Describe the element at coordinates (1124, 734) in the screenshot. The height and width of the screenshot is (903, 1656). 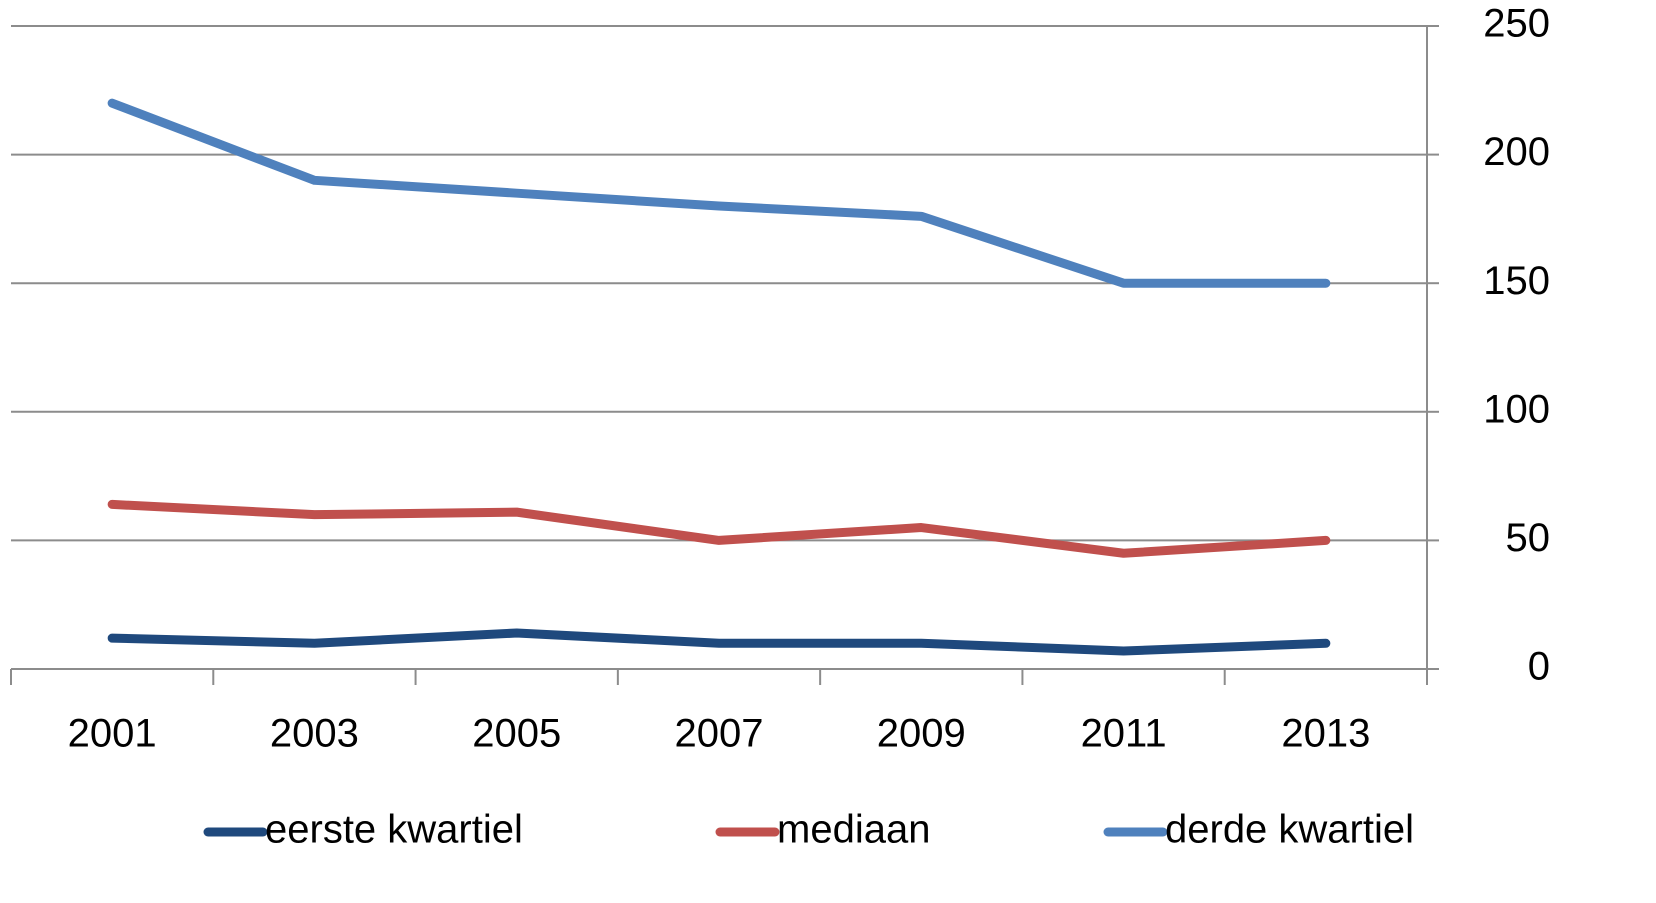
I see `x-tick-label: 2011` at that location.